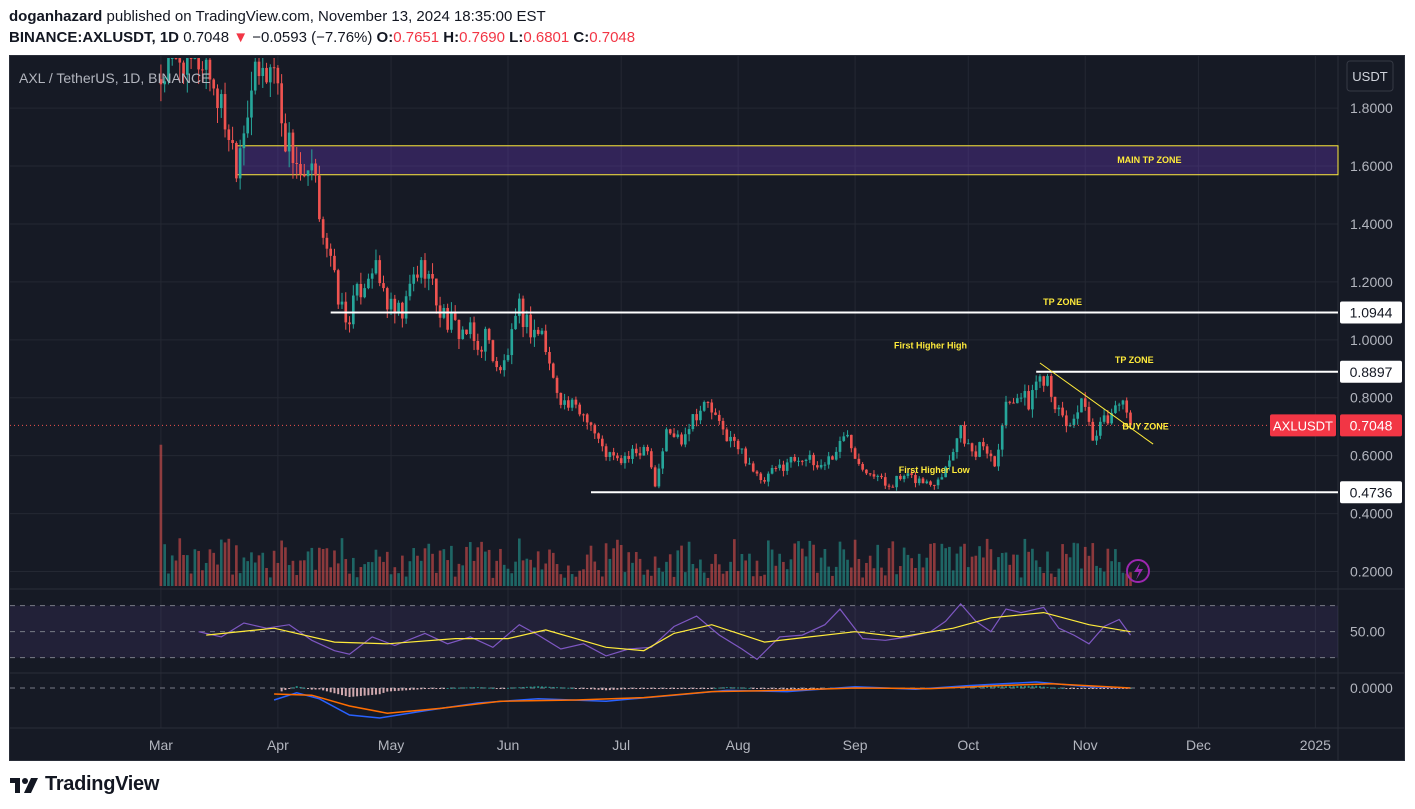  Describe the element at coordinates (1371, 514) in the screenshot. I see `price-tick-label: 0.4000` at that location.